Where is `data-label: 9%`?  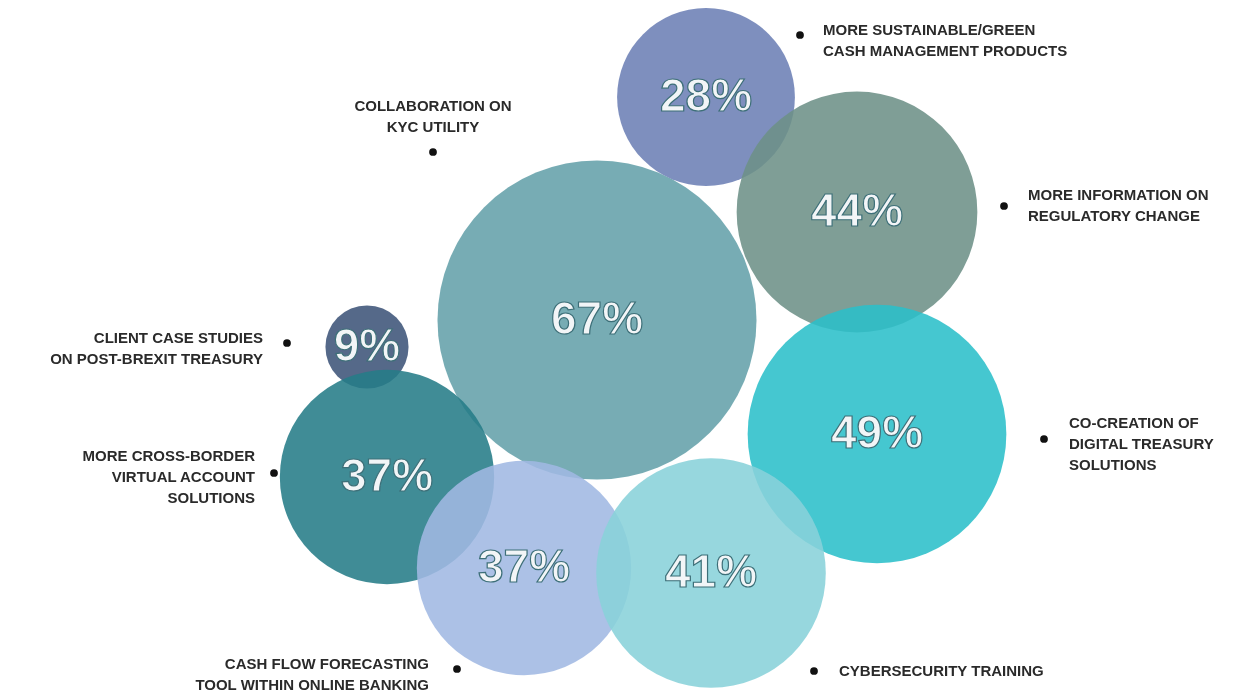 data-label: 9% is located at coordinates (367, 345).